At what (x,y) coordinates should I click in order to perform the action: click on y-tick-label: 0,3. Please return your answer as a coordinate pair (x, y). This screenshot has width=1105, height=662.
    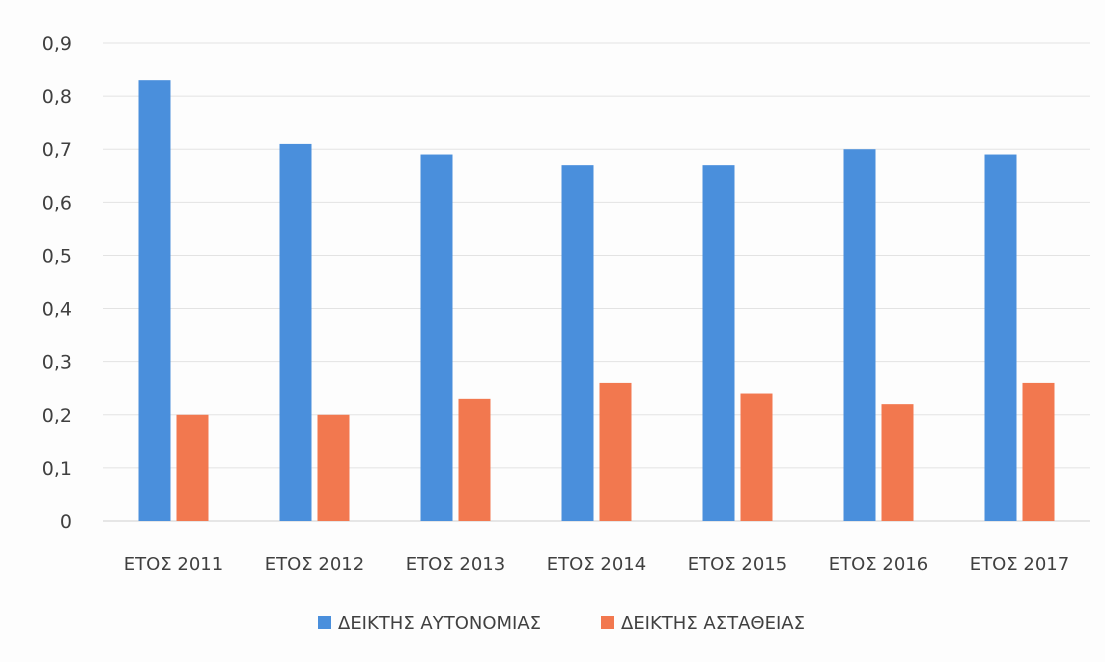
    Looking at the image, I should click on (57, 363).